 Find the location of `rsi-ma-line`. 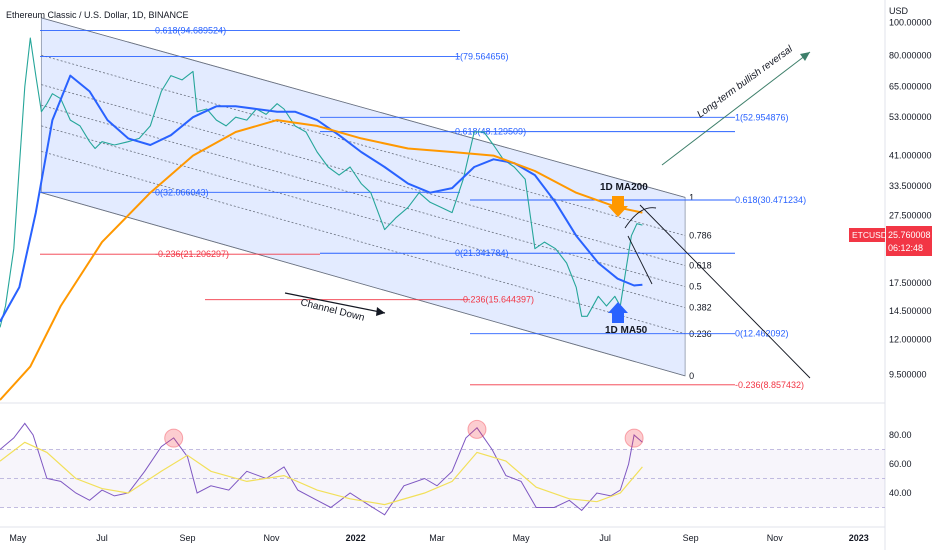

rsi-ma-line is located at coordinates (321, 473).